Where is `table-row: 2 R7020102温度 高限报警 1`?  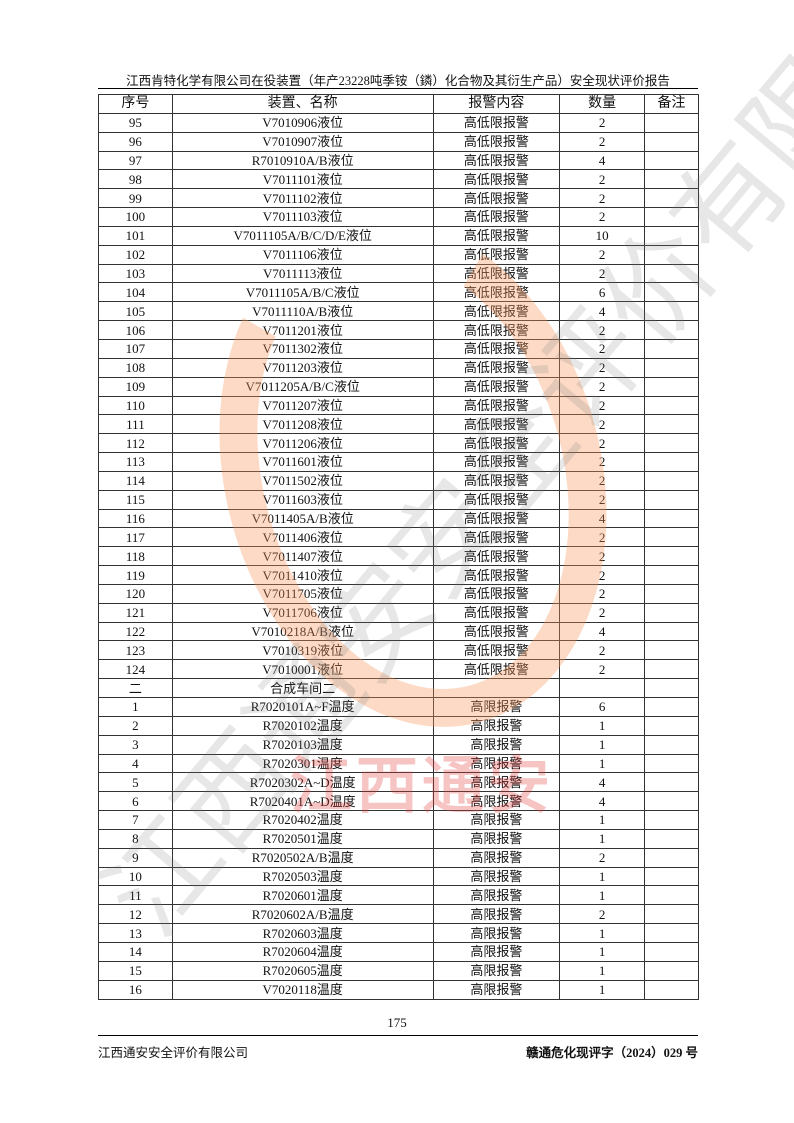 table-row: 2 R7020102温度 高限报警 1 is located at coordinates (398, 725).